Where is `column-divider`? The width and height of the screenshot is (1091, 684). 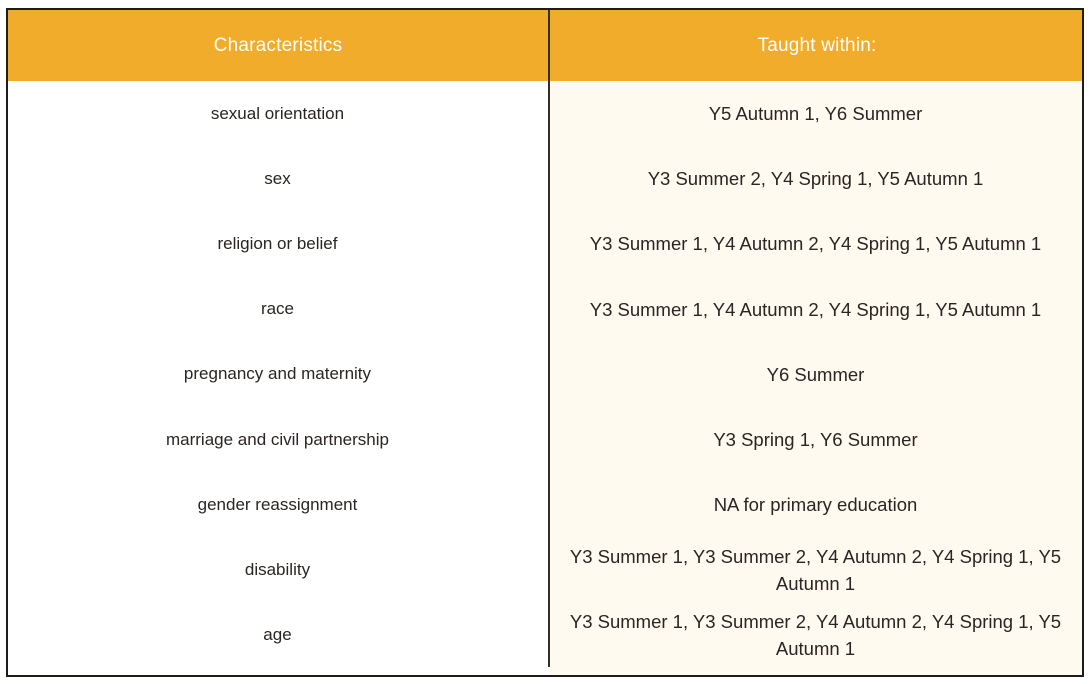
column-divider is located at coordinates (549, 338).